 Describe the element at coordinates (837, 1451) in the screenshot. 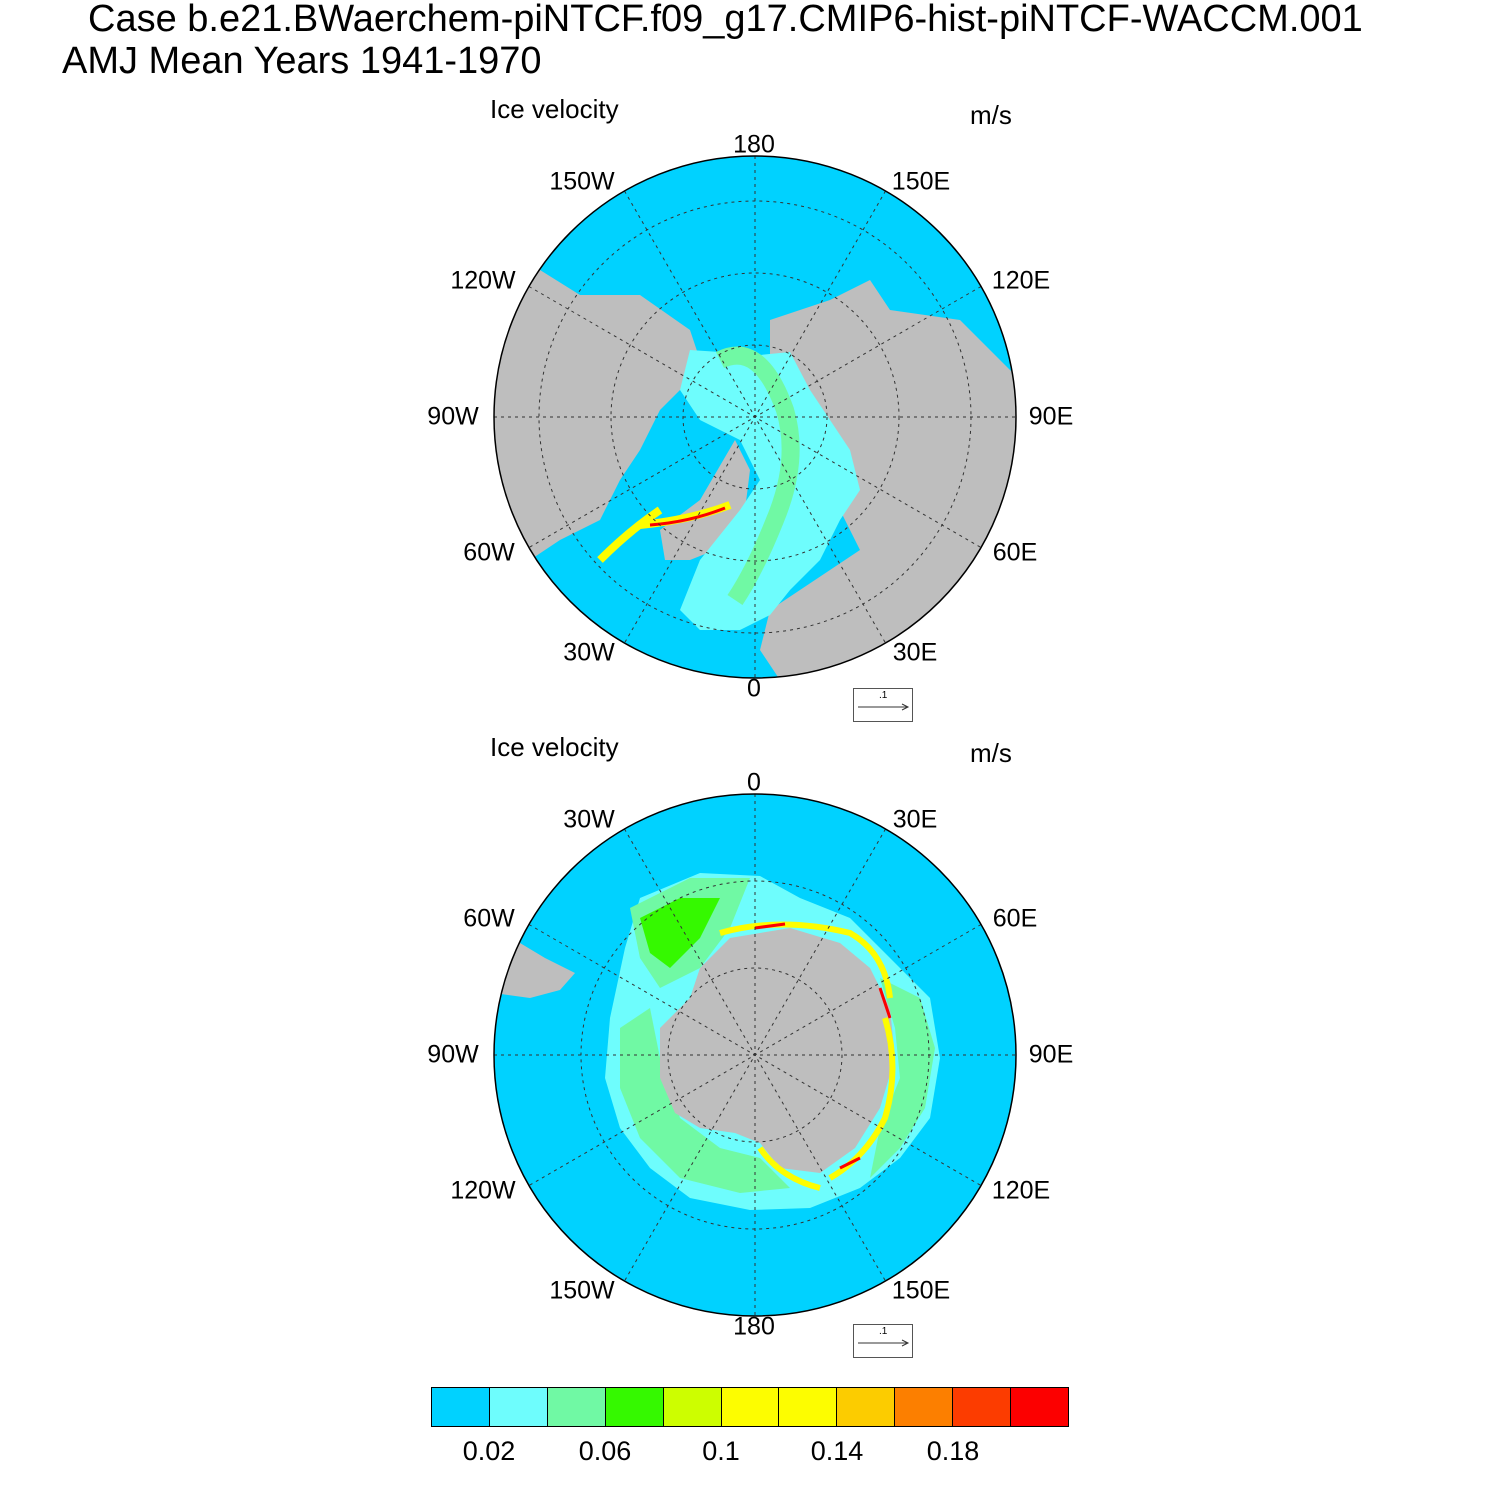

I see `colorbar-tick-label: 0.14` at that location.